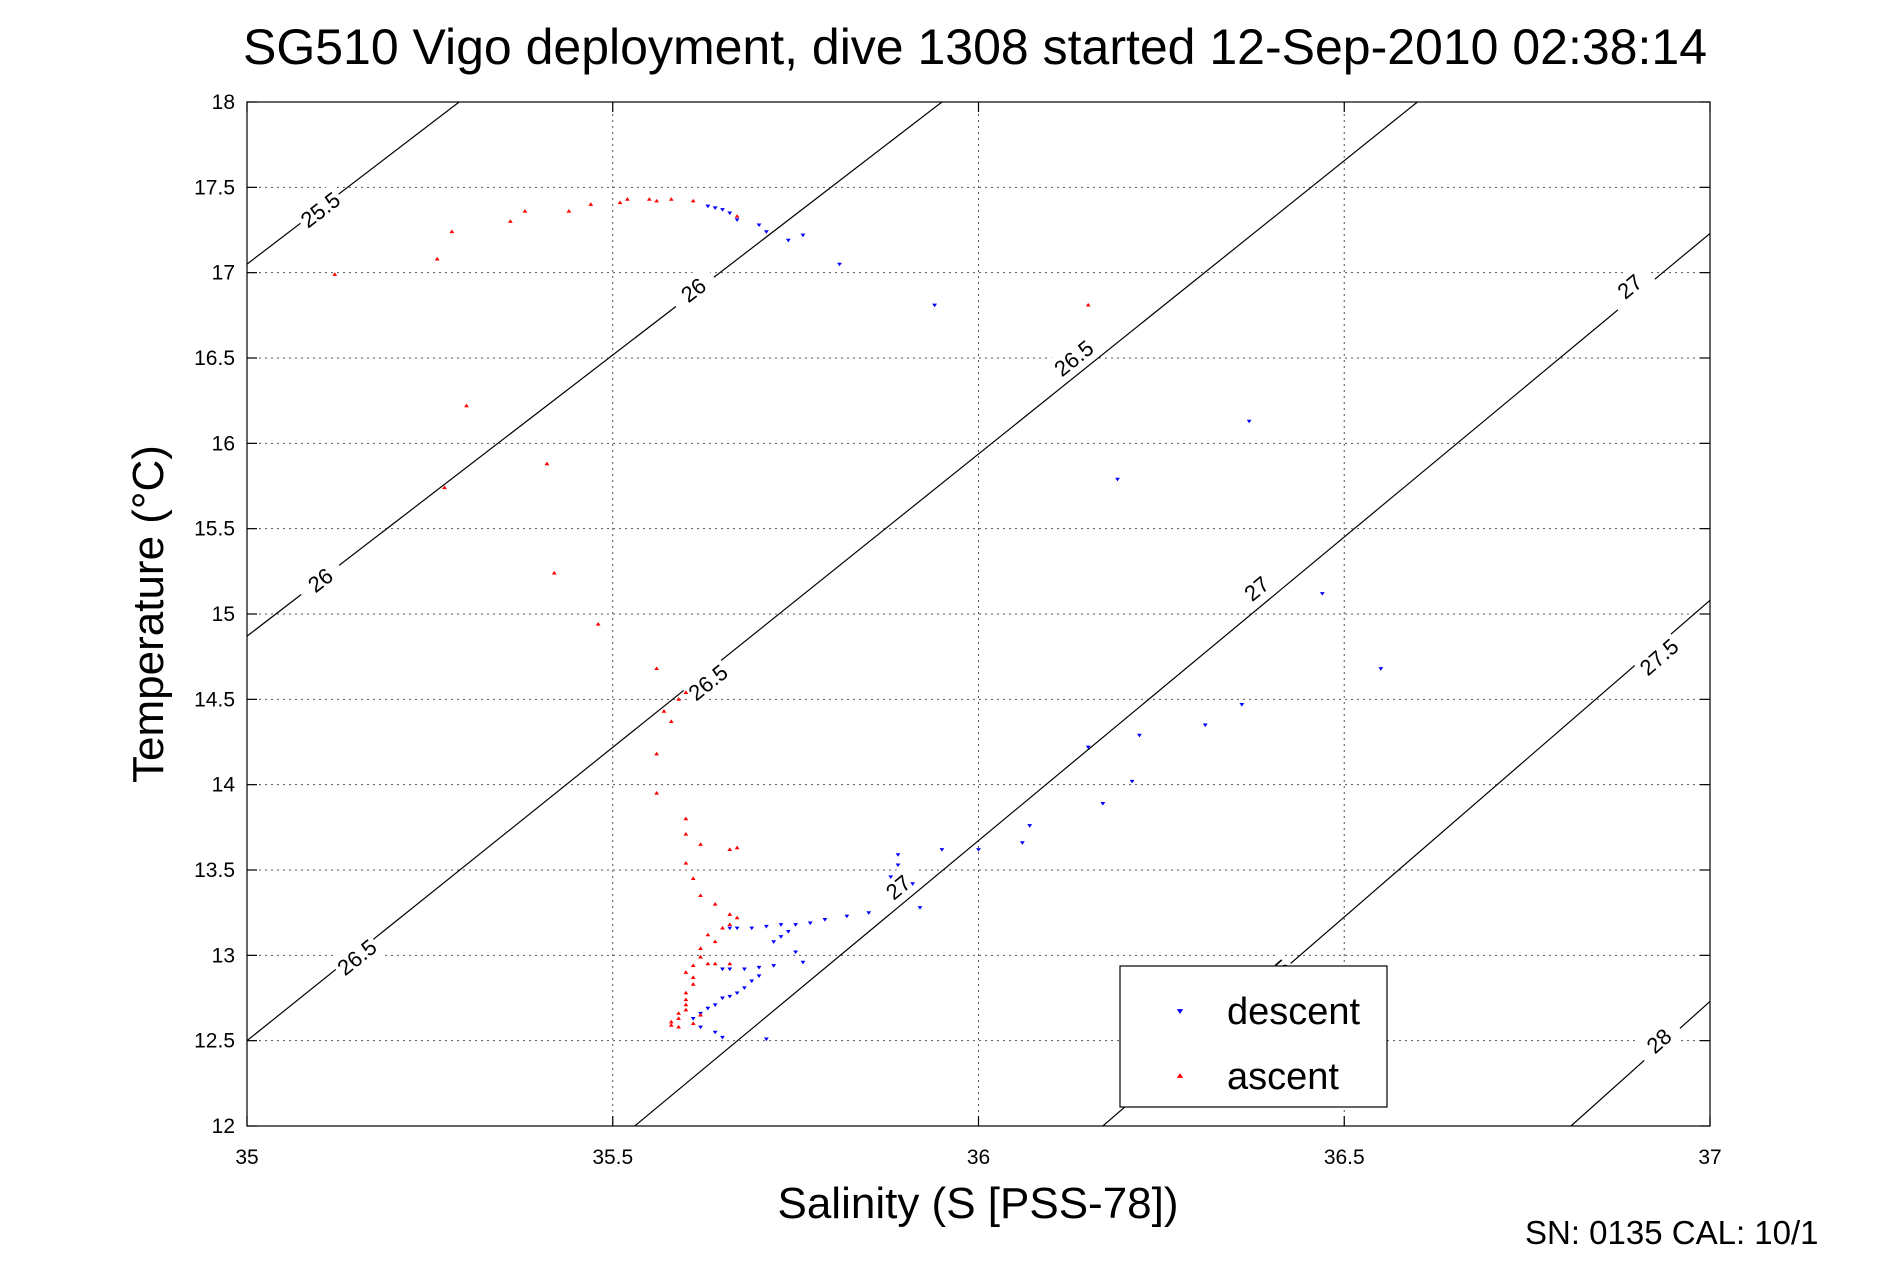 The height and width of the screenshot is (1262, 1891). I want to click on legend-marker-descent, so click(1180, 1011).